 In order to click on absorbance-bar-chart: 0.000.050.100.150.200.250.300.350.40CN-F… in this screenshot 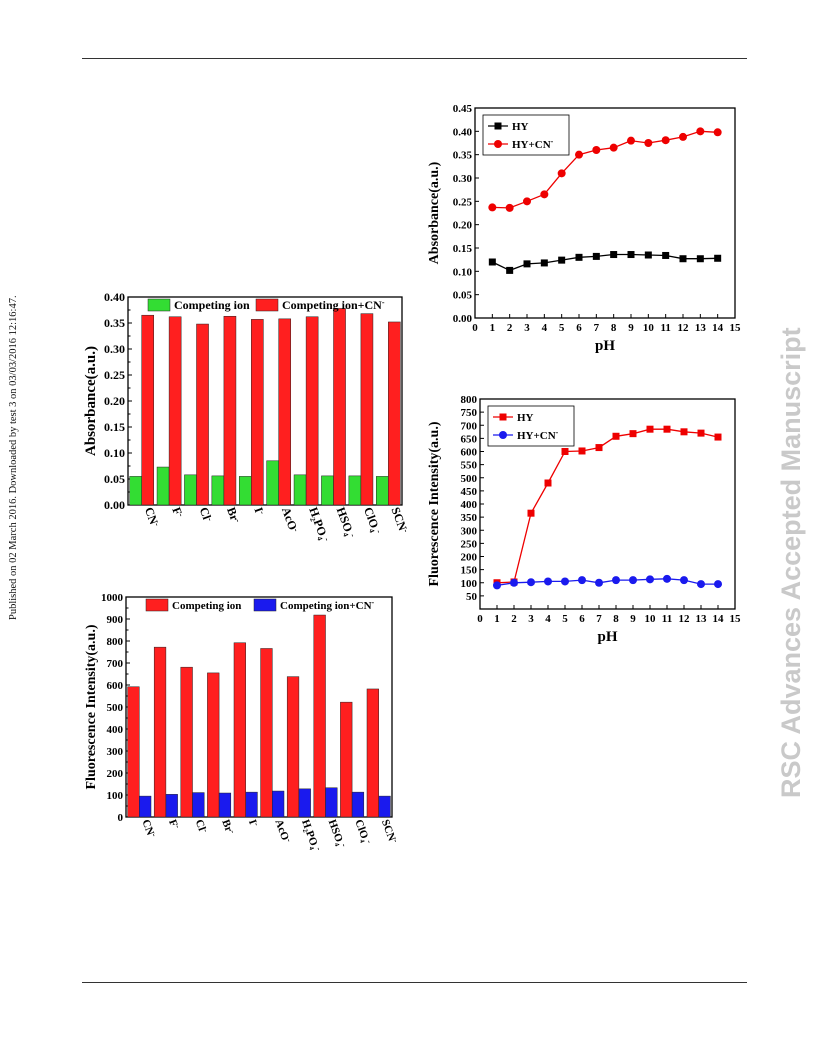, I will do `click(245, 417)`.